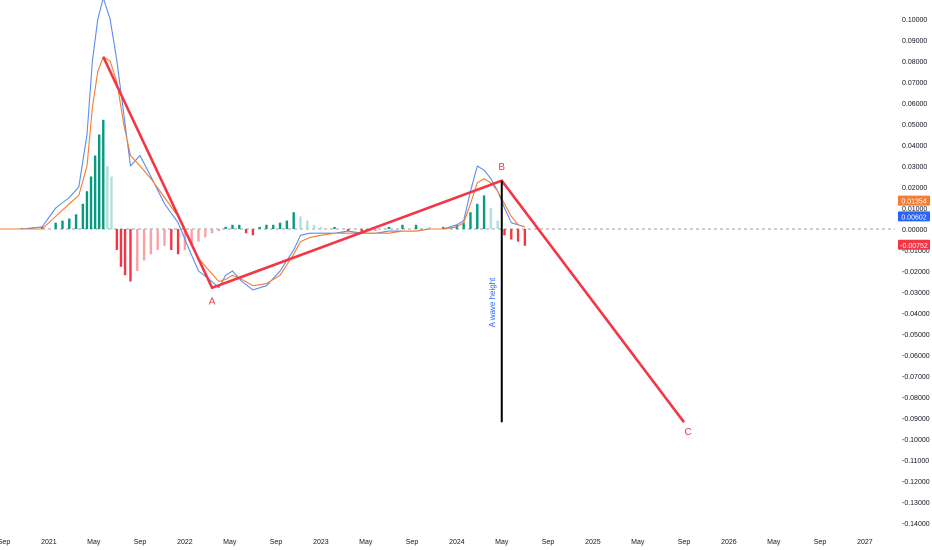 The width and height of the screenshot is (932, 550). I want to click on y-tick-label: -0.01000, so click(916, 251).